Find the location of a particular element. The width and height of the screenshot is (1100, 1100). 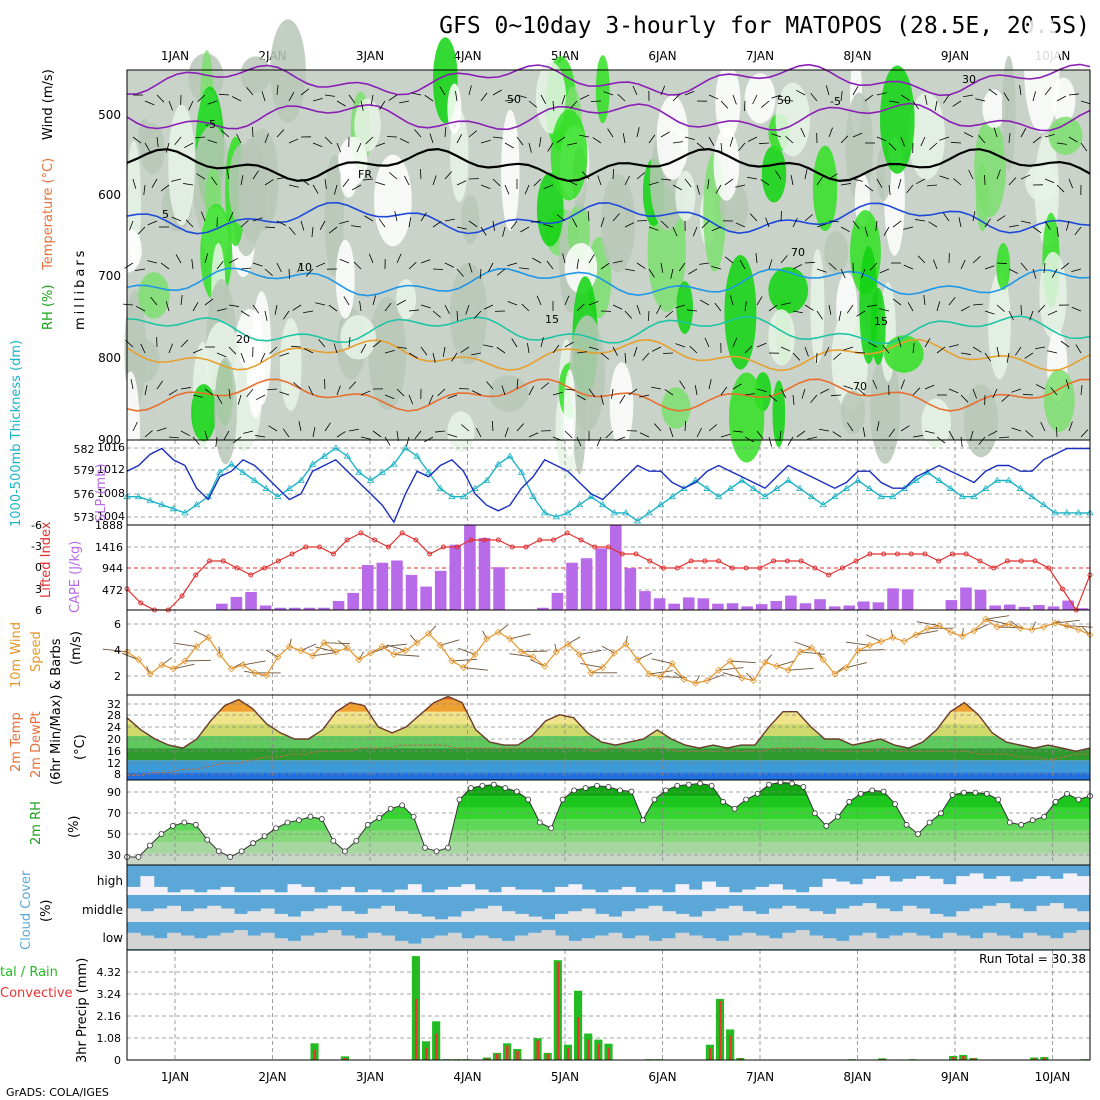

temp-bands is located at coordinates (608, 738).